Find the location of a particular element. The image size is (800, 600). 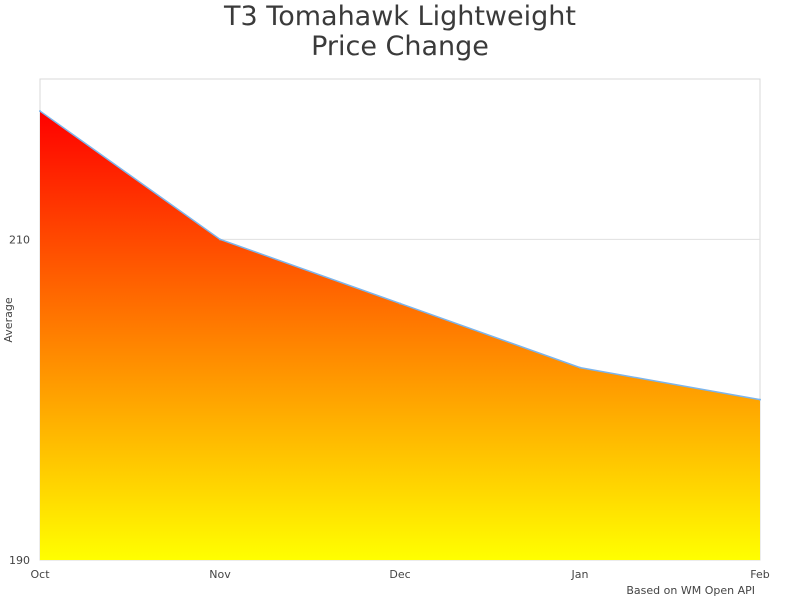

x-tick-label: Dec is located at coordinates (399, 574).